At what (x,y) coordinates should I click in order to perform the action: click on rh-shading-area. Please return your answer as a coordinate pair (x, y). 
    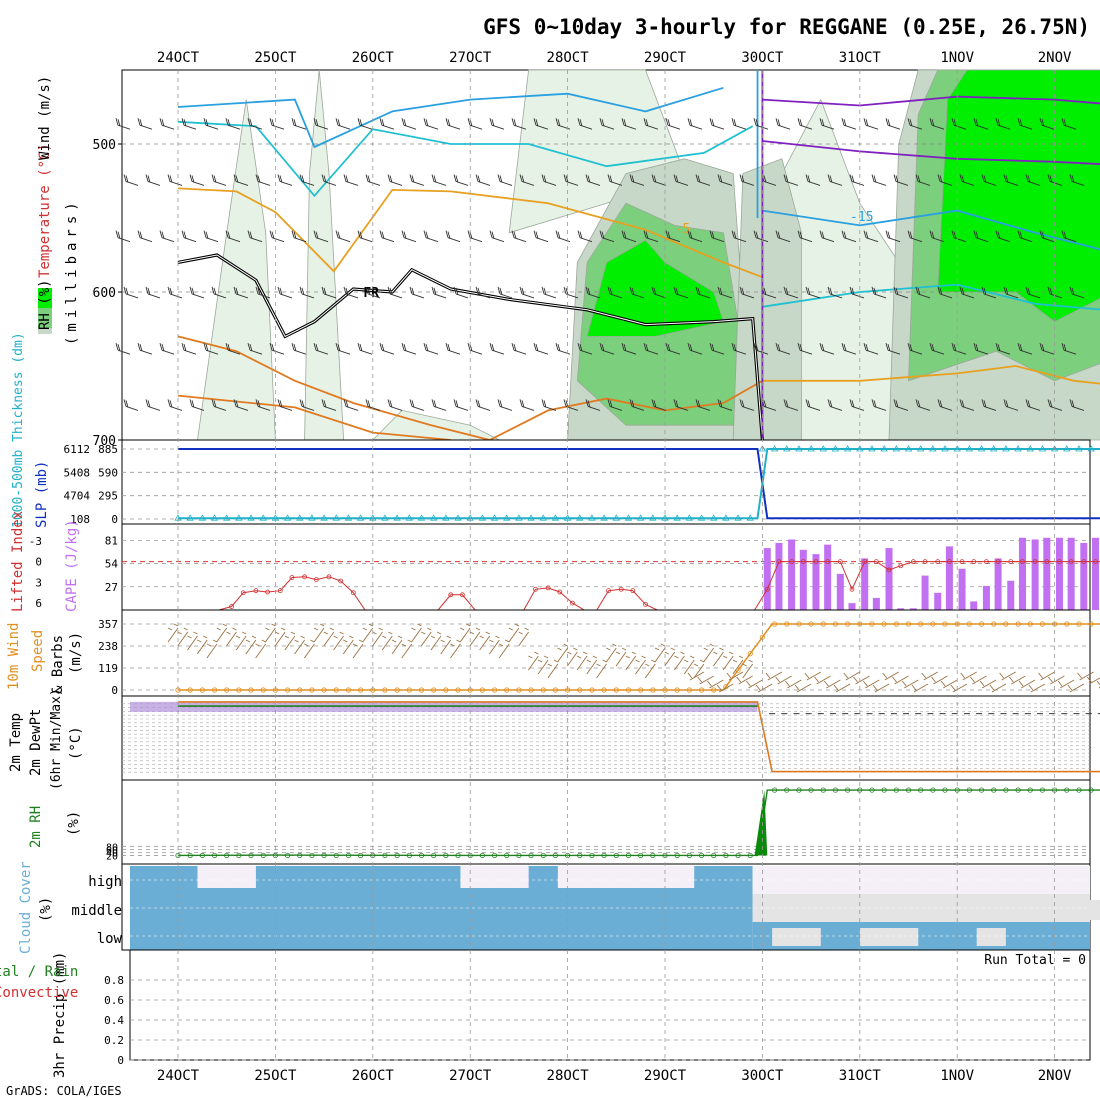
    Looking at the image, I should click on (1018, 196).